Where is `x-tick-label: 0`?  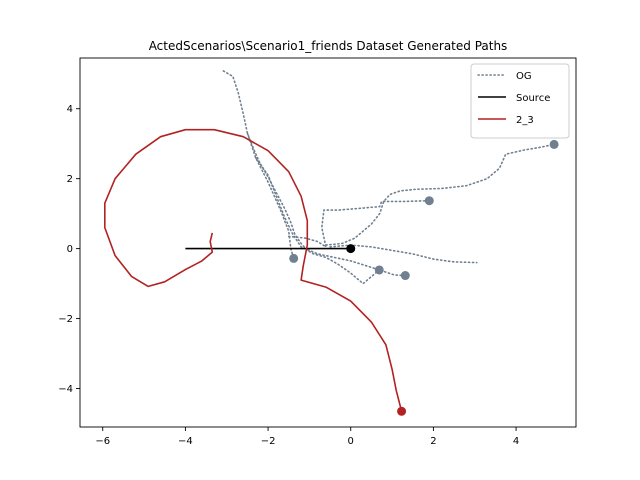 x-tick-label: 0 is located at coordinates (351, 441).